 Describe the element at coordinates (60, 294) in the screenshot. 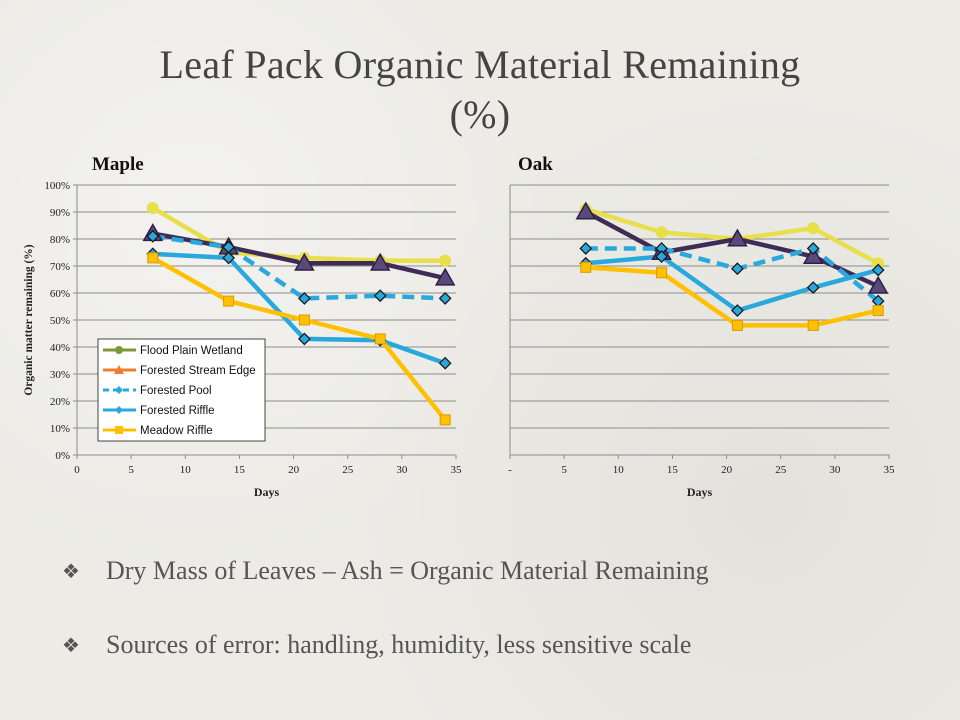

I see `y-tick-label: 60%` at that location.